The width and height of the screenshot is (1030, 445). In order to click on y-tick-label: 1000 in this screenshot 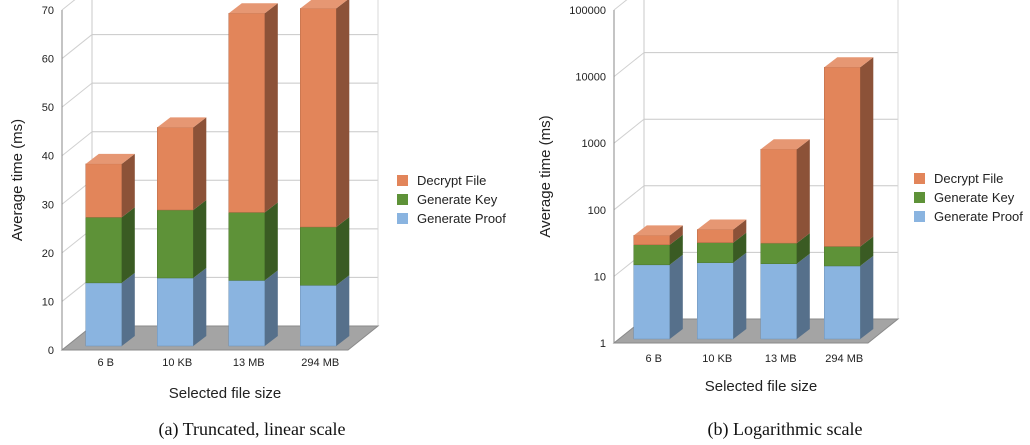, I will do `click(594, 144)`.